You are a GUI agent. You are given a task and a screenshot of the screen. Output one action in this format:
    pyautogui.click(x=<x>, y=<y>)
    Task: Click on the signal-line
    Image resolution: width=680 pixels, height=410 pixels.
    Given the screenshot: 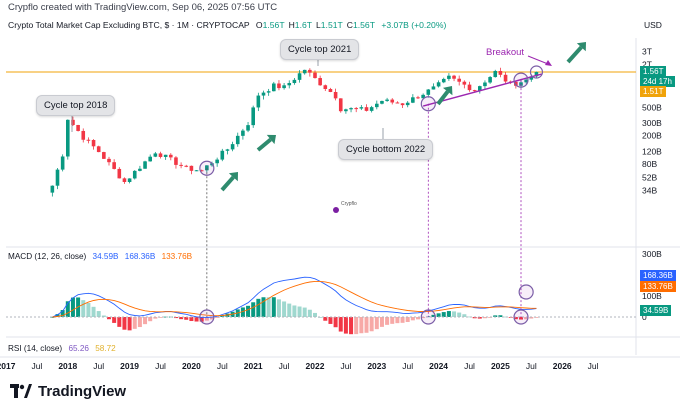 What is the action you would take?
    pyautogui.click(x=294, y=299)
    